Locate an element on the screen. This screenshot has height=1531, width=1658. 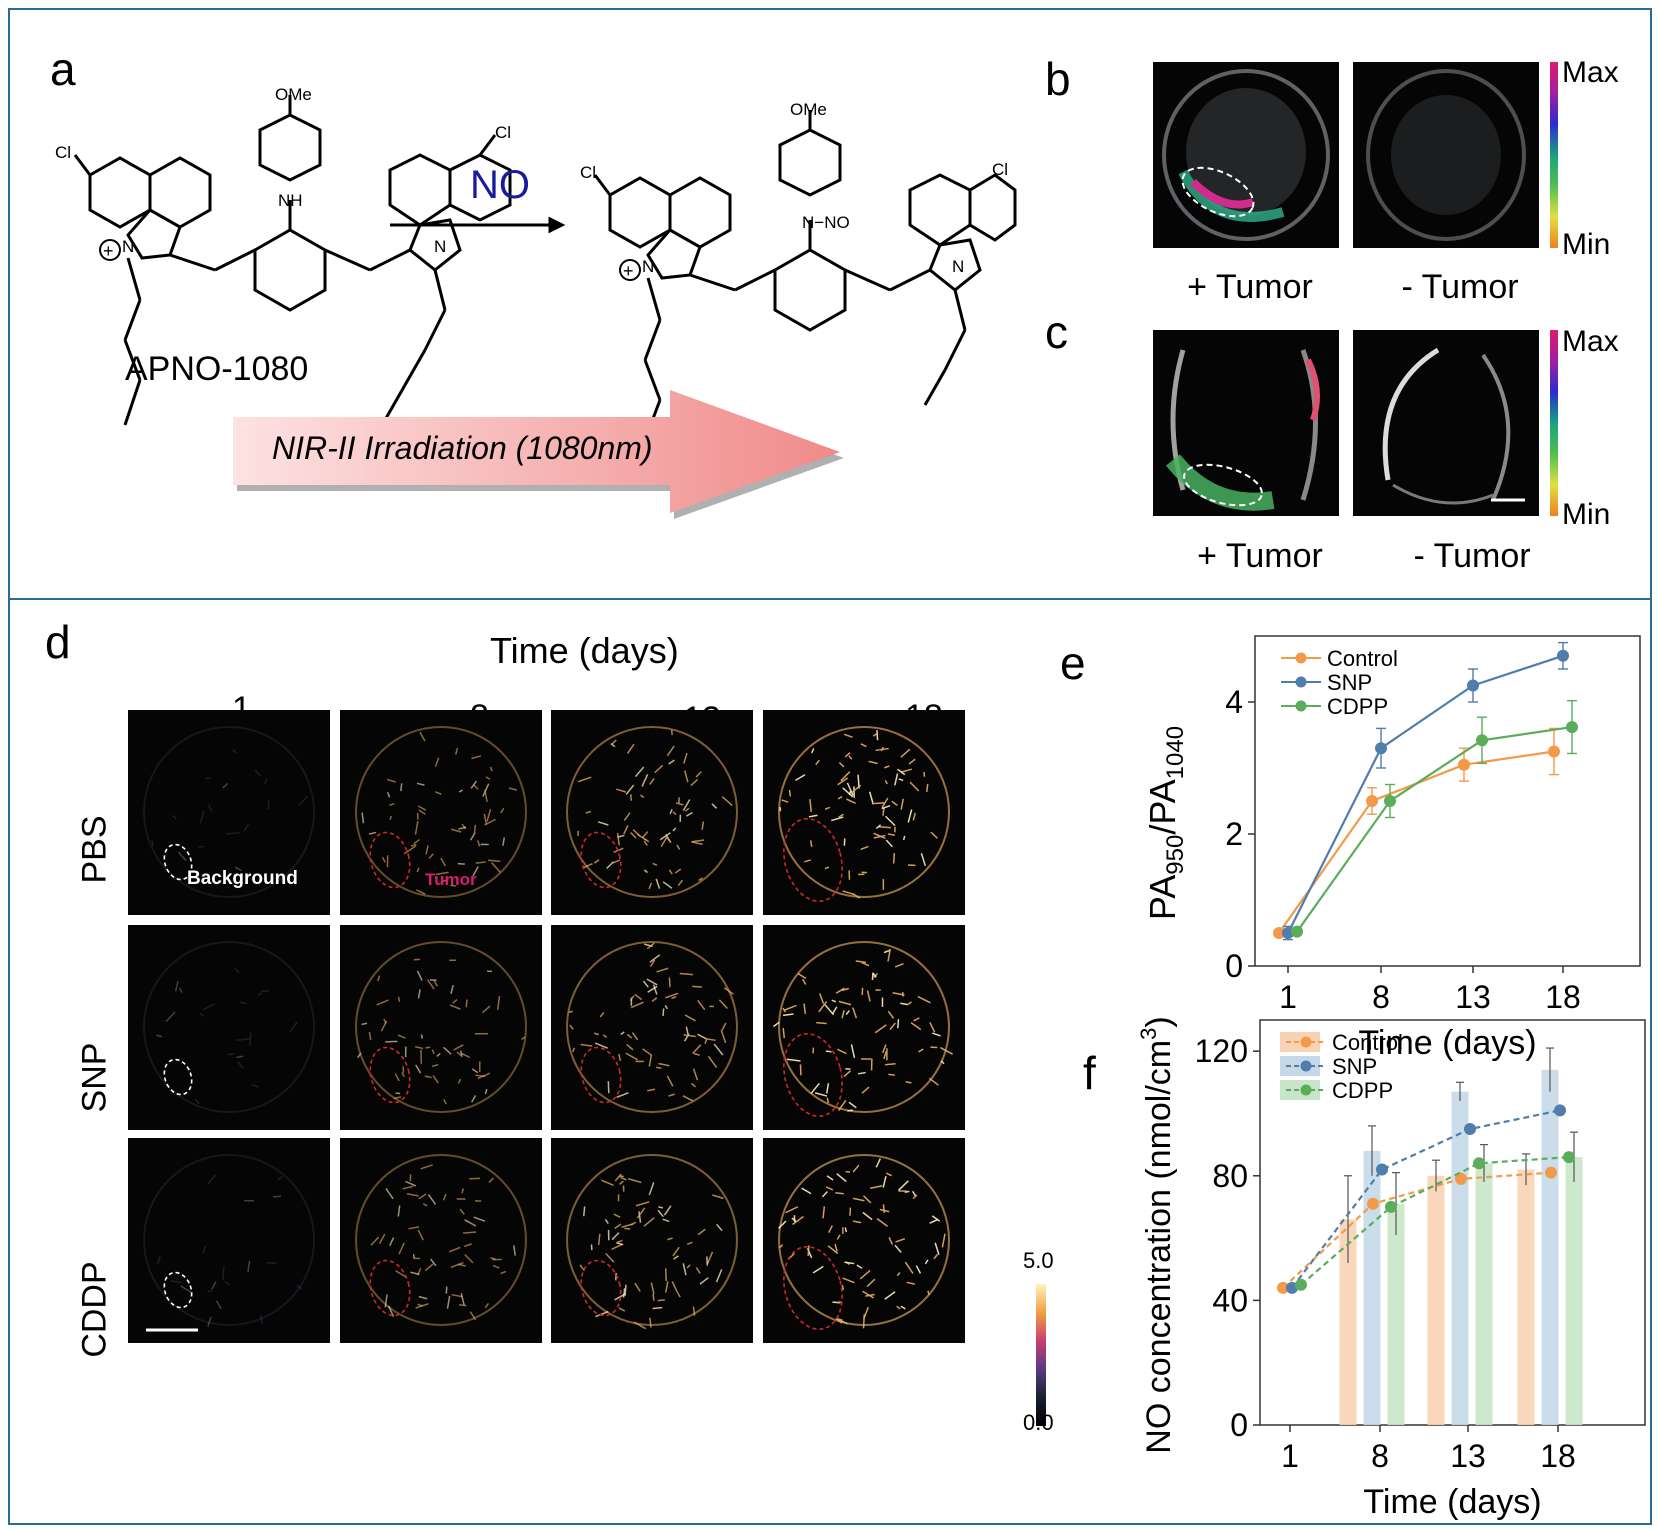
legend-label-cdpp: CDPP is located at coordinates (1362, 1090).